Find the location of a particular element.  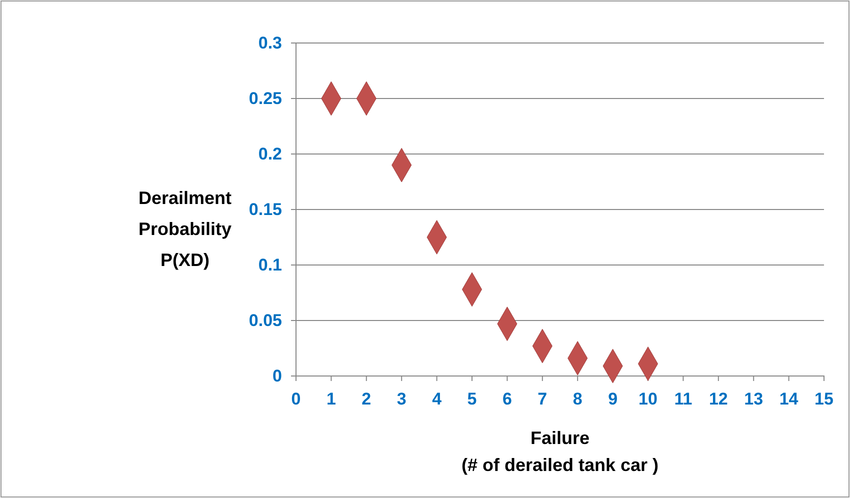

y-tick-label: 0.15 is located at coordinates (265, 209).